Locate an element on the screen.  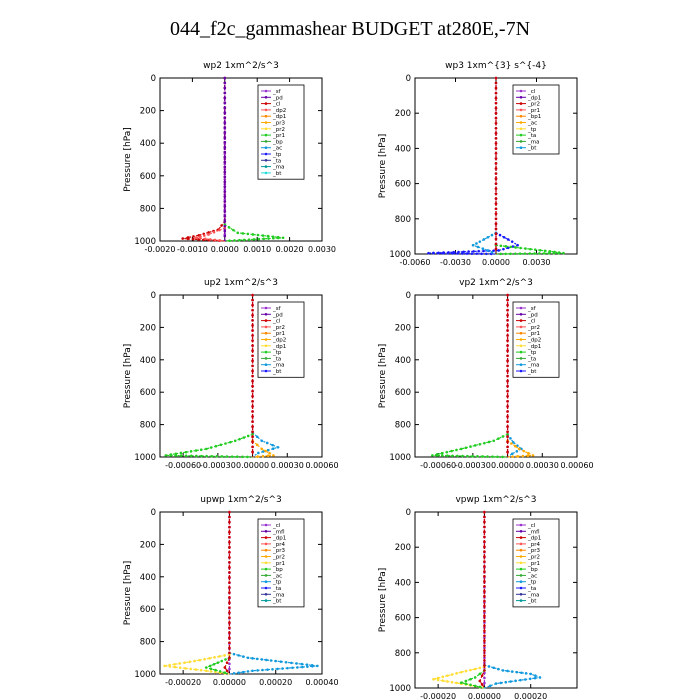
legend-entry: _bp1 is located at coordinates (534, 117).